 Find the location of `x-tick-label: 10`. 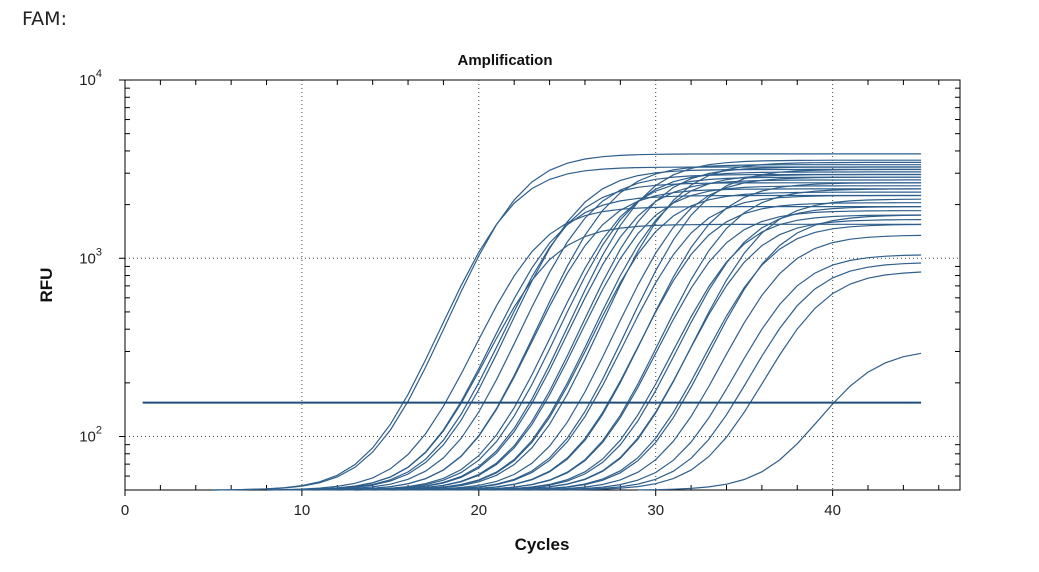

x-tick-label: 10 is located at coordinates (302, 510).